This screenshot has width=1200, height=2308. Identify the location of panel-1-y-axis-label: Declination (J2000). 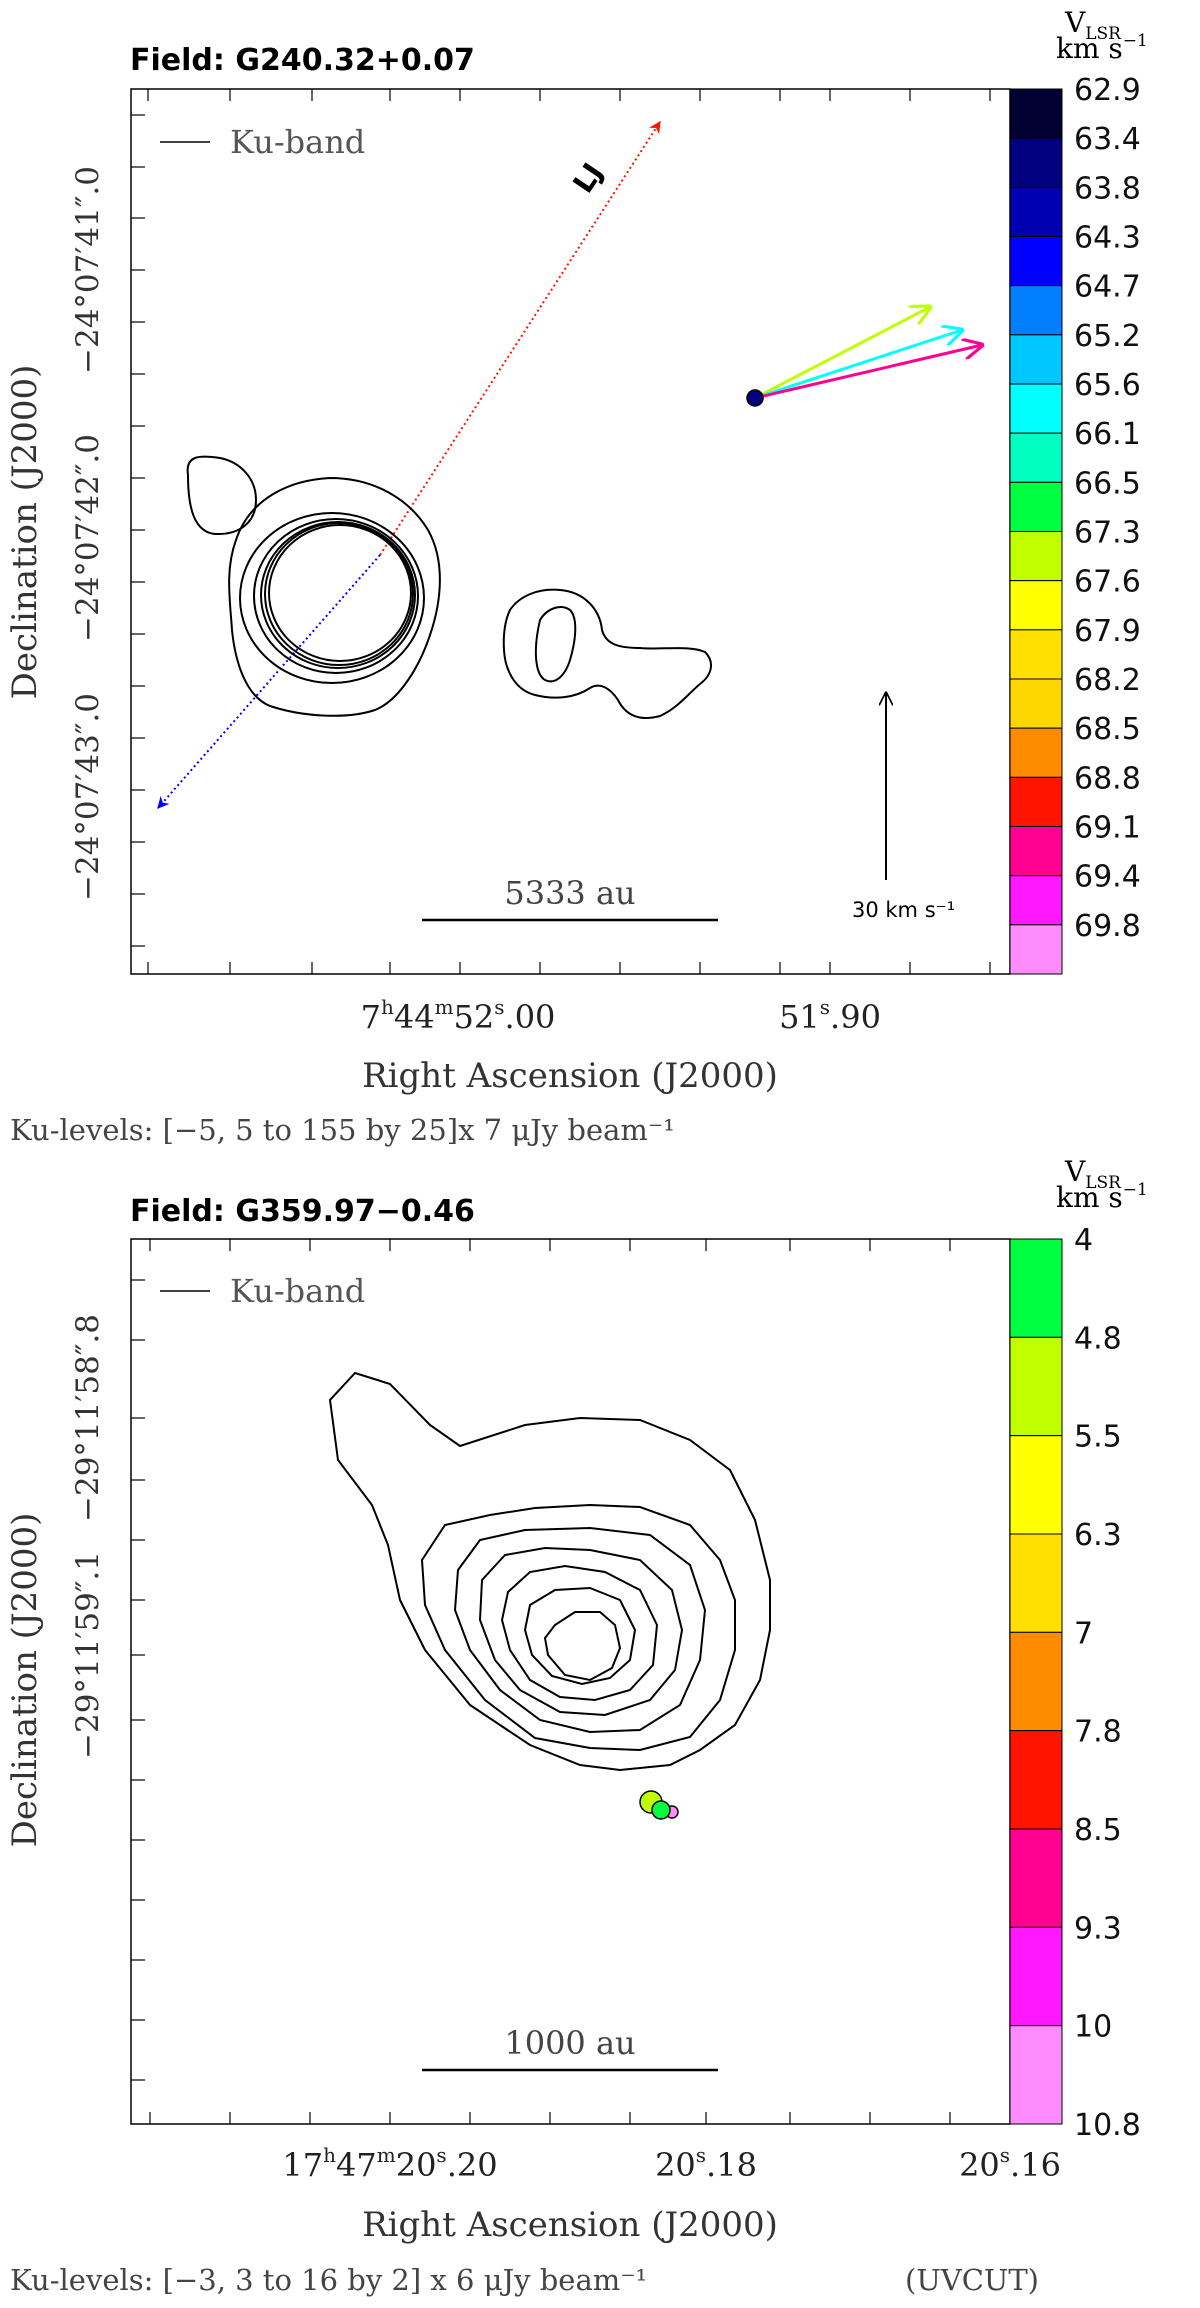
(25, 532).